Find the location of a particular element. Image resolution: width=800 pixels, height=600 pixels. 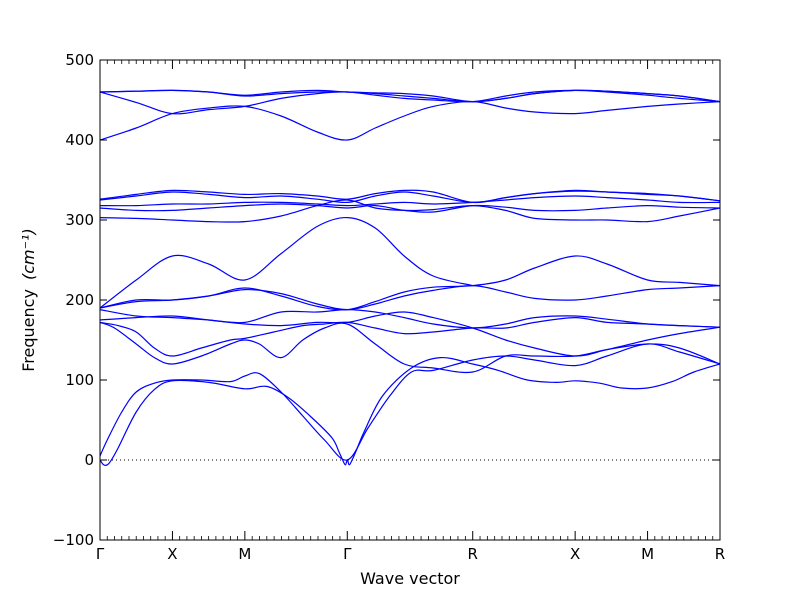

y-tick-label: −100 is located at coordinates (73, 540).